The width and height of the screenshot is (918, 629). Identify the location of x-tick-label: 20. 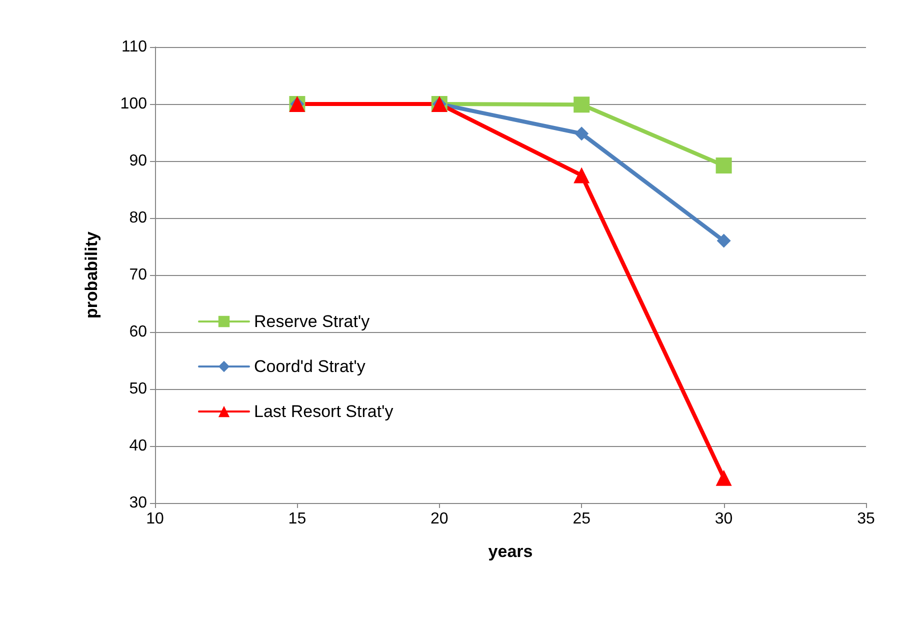
(439, 519).